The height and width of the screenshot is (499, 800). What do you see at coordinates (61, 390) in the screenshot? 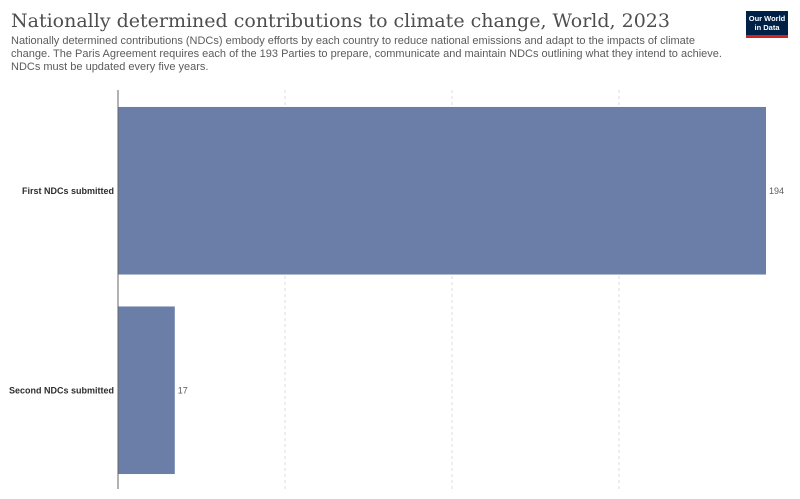
I see `category-label: Second NDCs submitted` at bounding box center [61, 390].